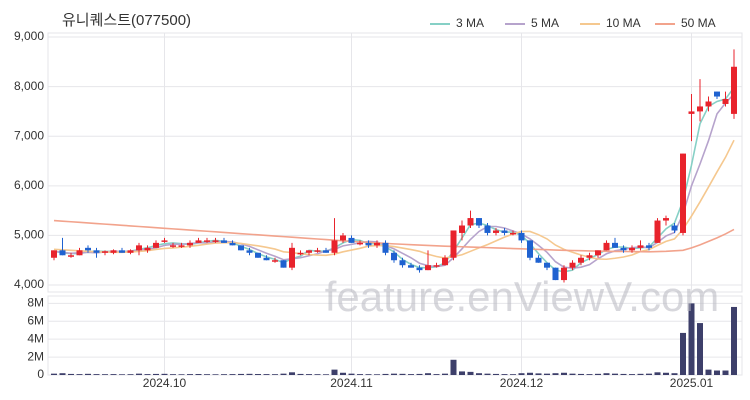 This screenshot has width=750, height=400. What do you see at coordinates (623, 23) in the screenshot?
I see `legend-label: 10 MA` at bounding box center [623, 23].